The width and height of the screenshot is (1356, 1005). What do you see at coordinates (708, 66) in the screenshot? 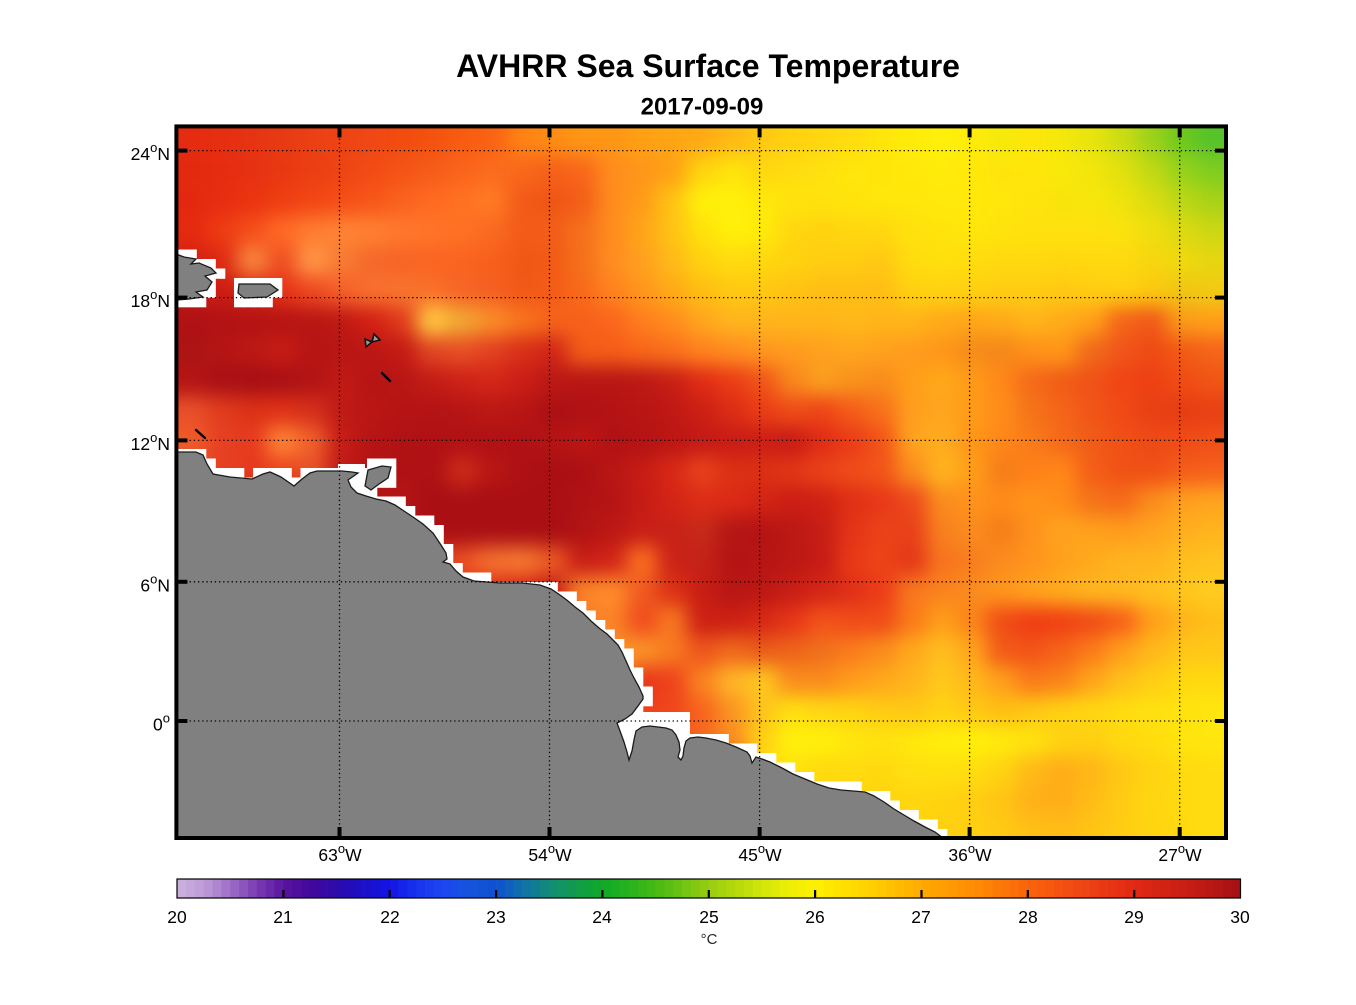
I see `svg-text: AVHRR Sea Surface Temperature` at bounding box center [708, 66].